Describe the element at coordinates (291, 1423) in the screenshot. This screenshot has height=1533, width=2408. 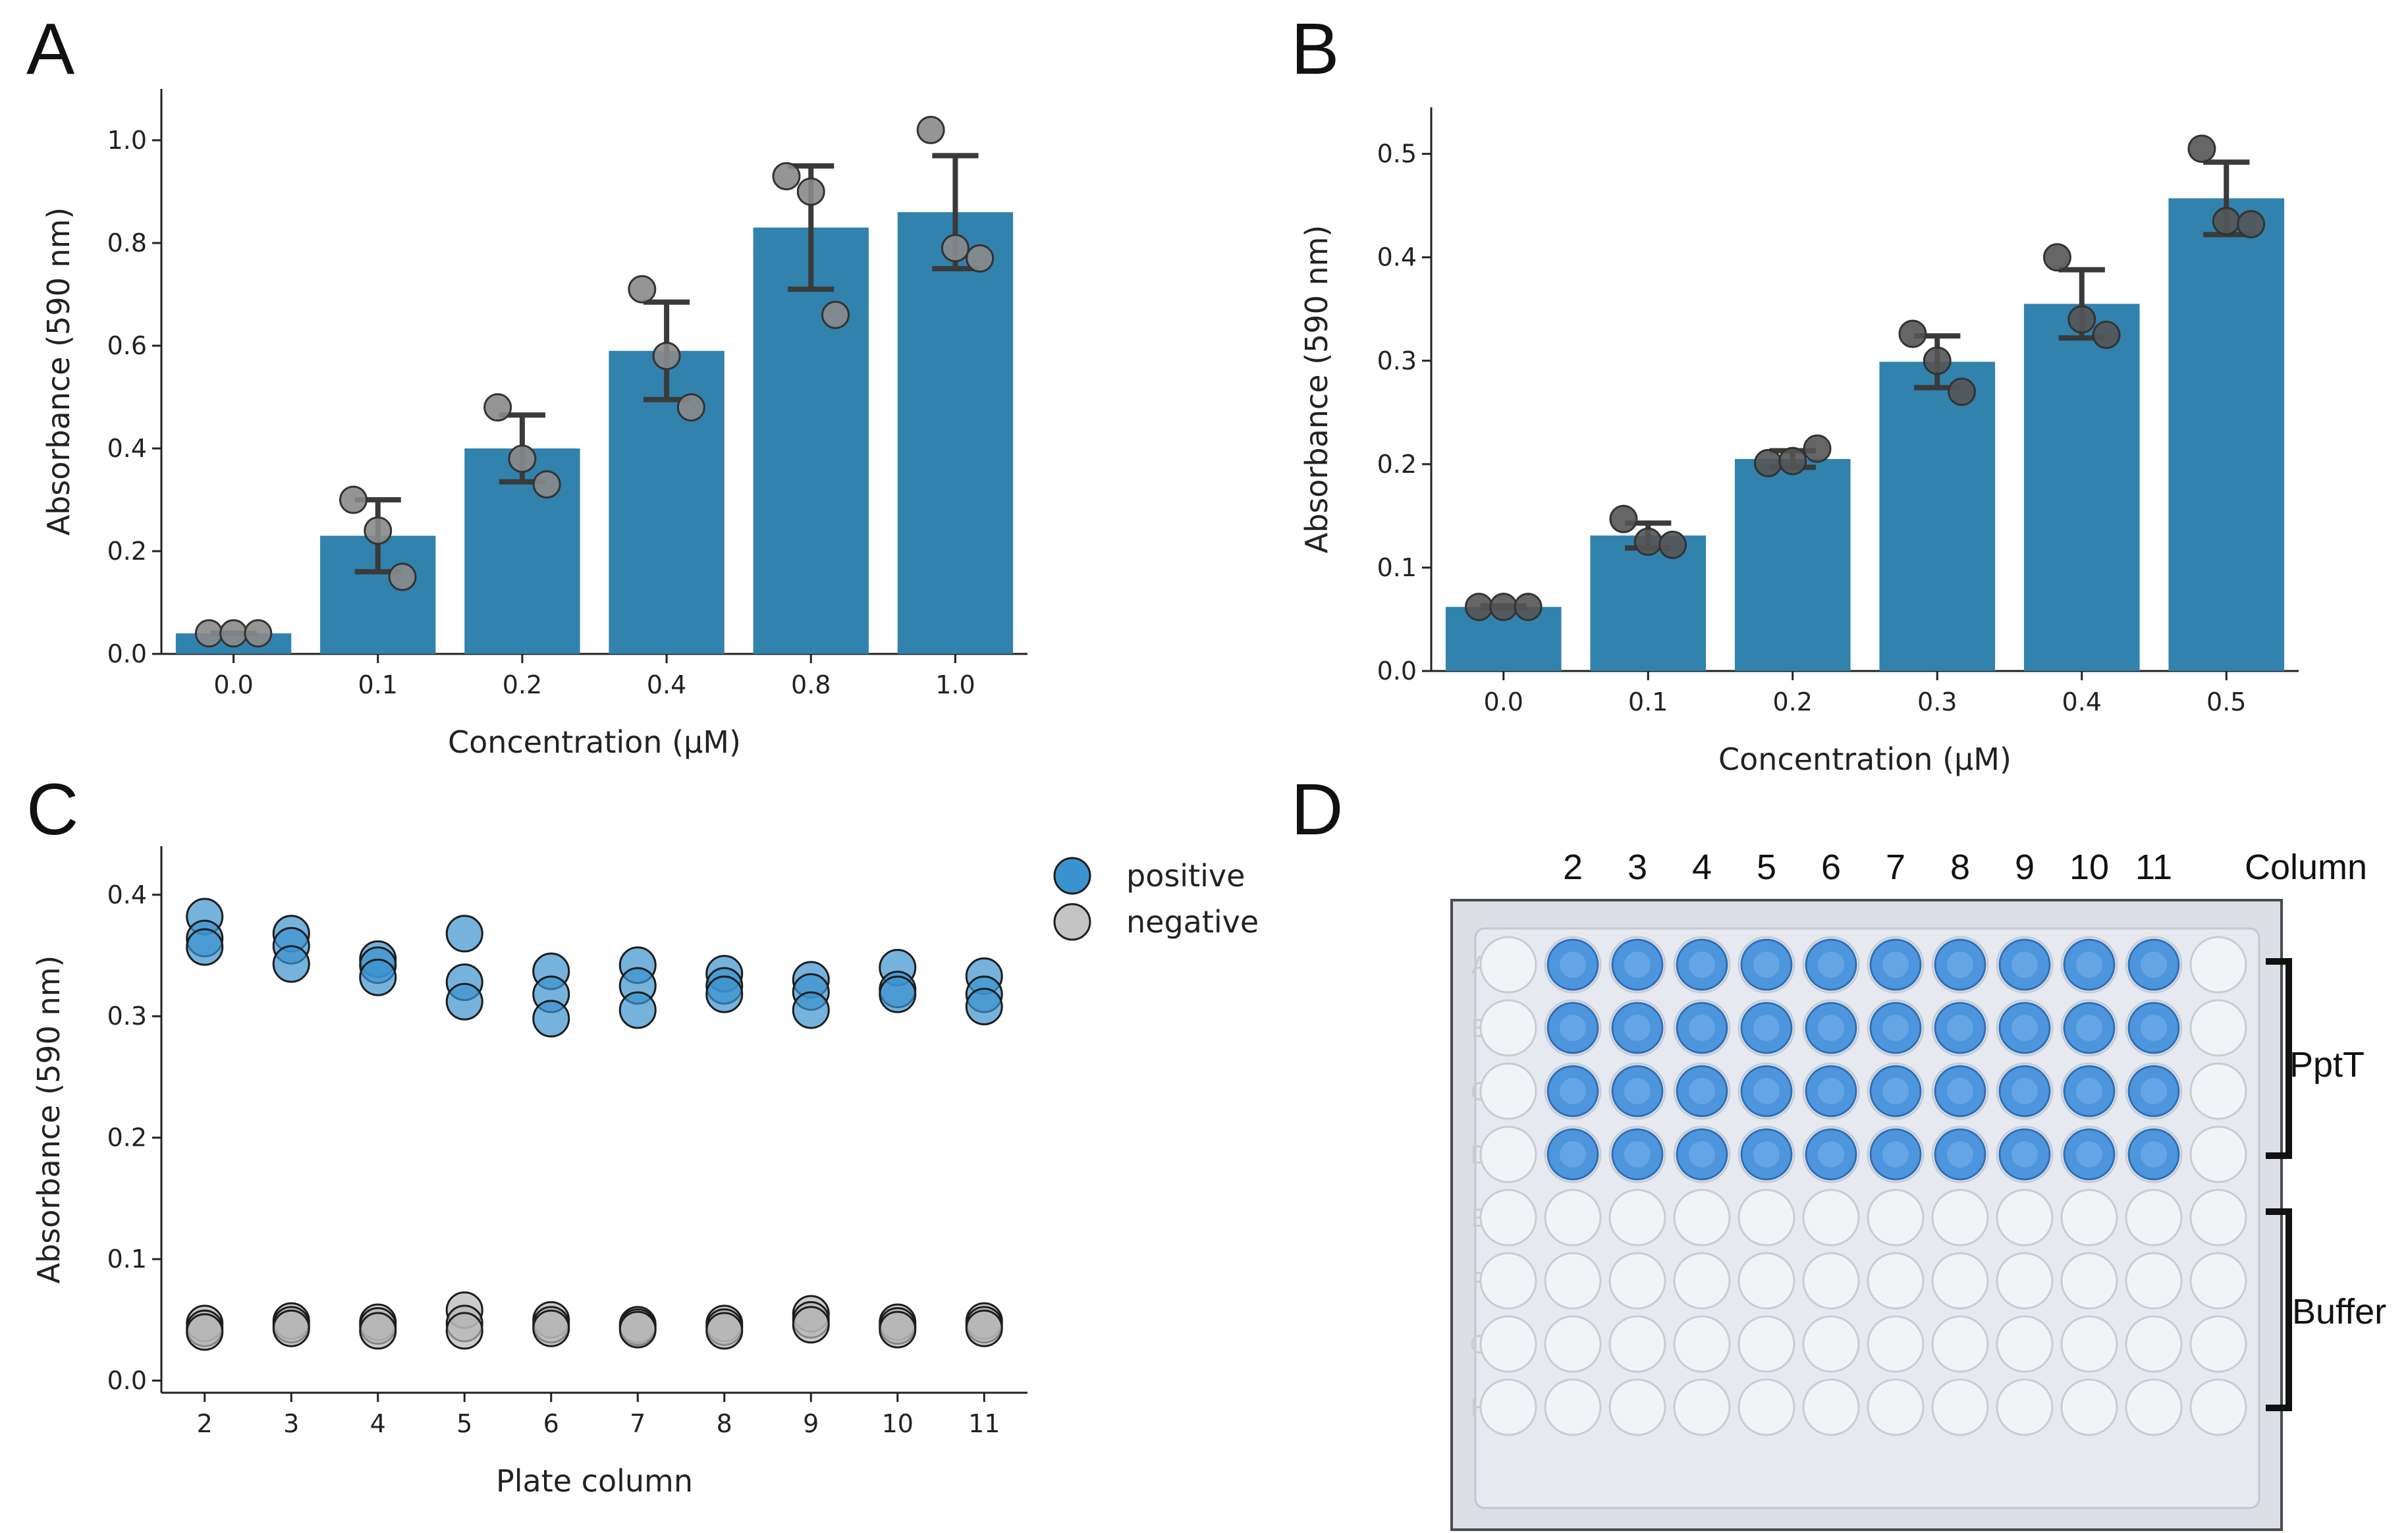
I see `x-tick-label: 3` at that location.